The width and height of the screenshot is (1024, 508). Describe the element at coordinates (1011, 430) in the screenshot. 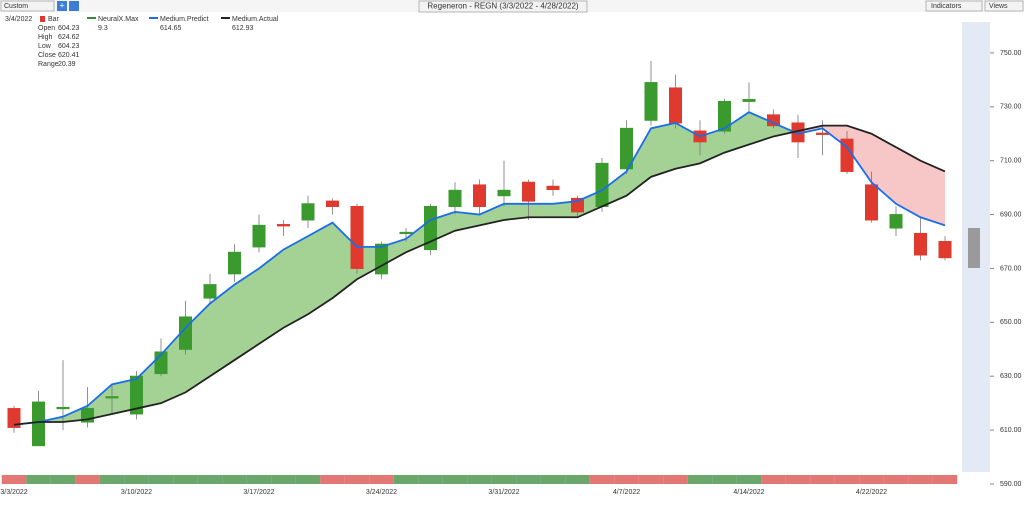

I see `y-tick-label: 610.00` at that location.